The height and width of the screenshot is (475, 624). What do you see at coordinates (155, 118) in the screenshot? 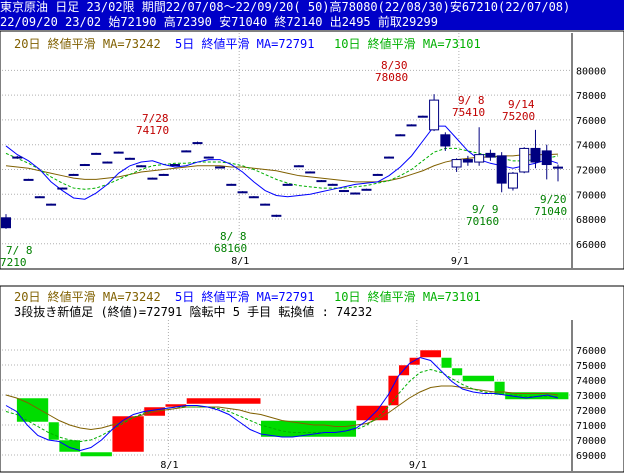
I see `annotation-date: 7/28` at bounding box center [155, 118].